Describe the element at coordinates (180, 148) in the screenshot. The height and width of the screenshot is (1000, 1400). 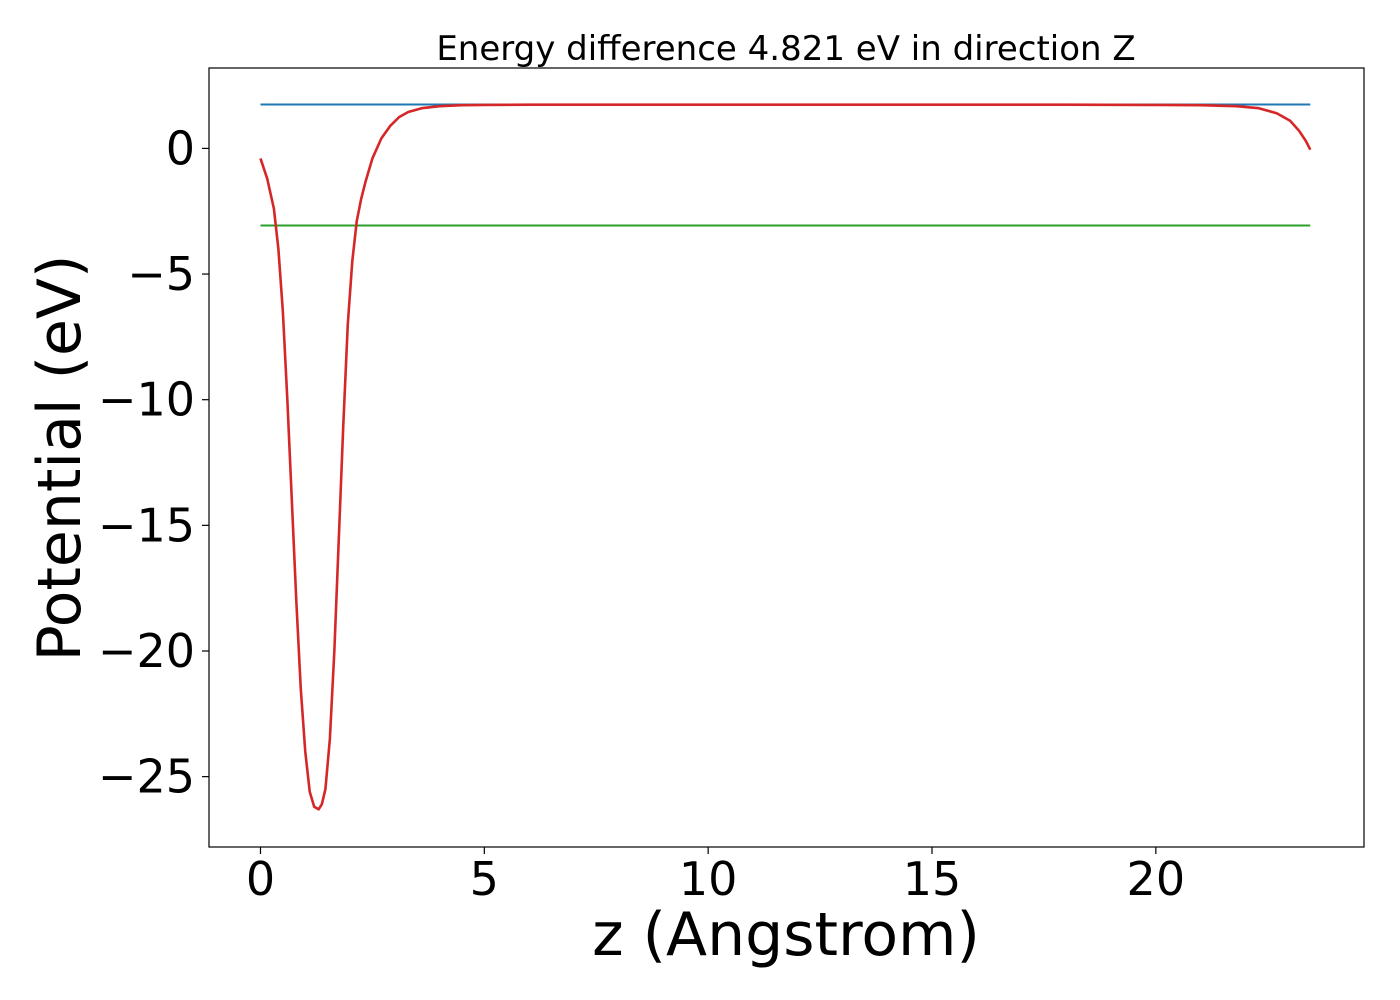
I see `y-tick-label: 0` at that location.